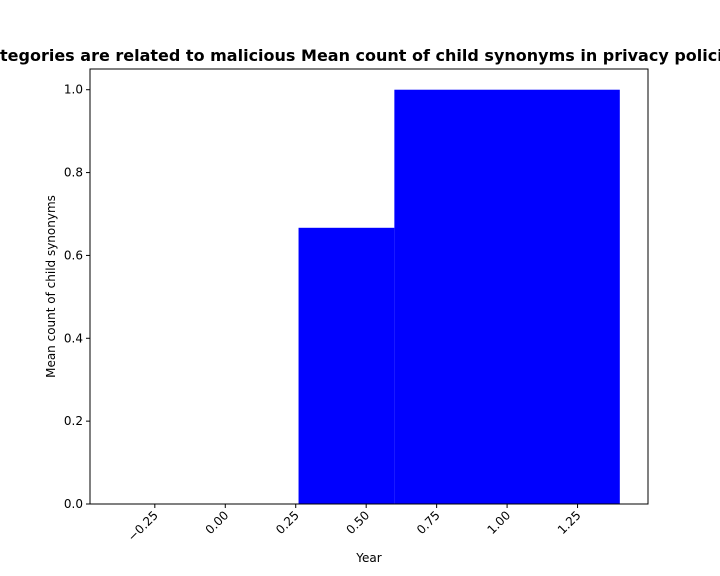 The height and width of the screenshot is (576, 720). What do you see at coordinates (368, 558) in the screenshot?
I see `x-axis-label: Year` at bounding box center [368, 558].